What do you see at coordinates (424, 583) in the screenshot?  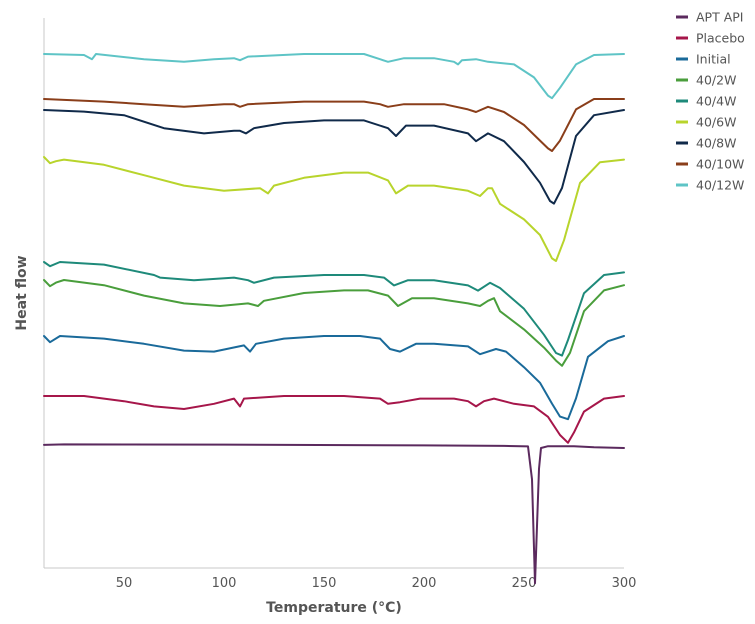 I see `x-tick-label: 200` at bounding box center [424, 583].